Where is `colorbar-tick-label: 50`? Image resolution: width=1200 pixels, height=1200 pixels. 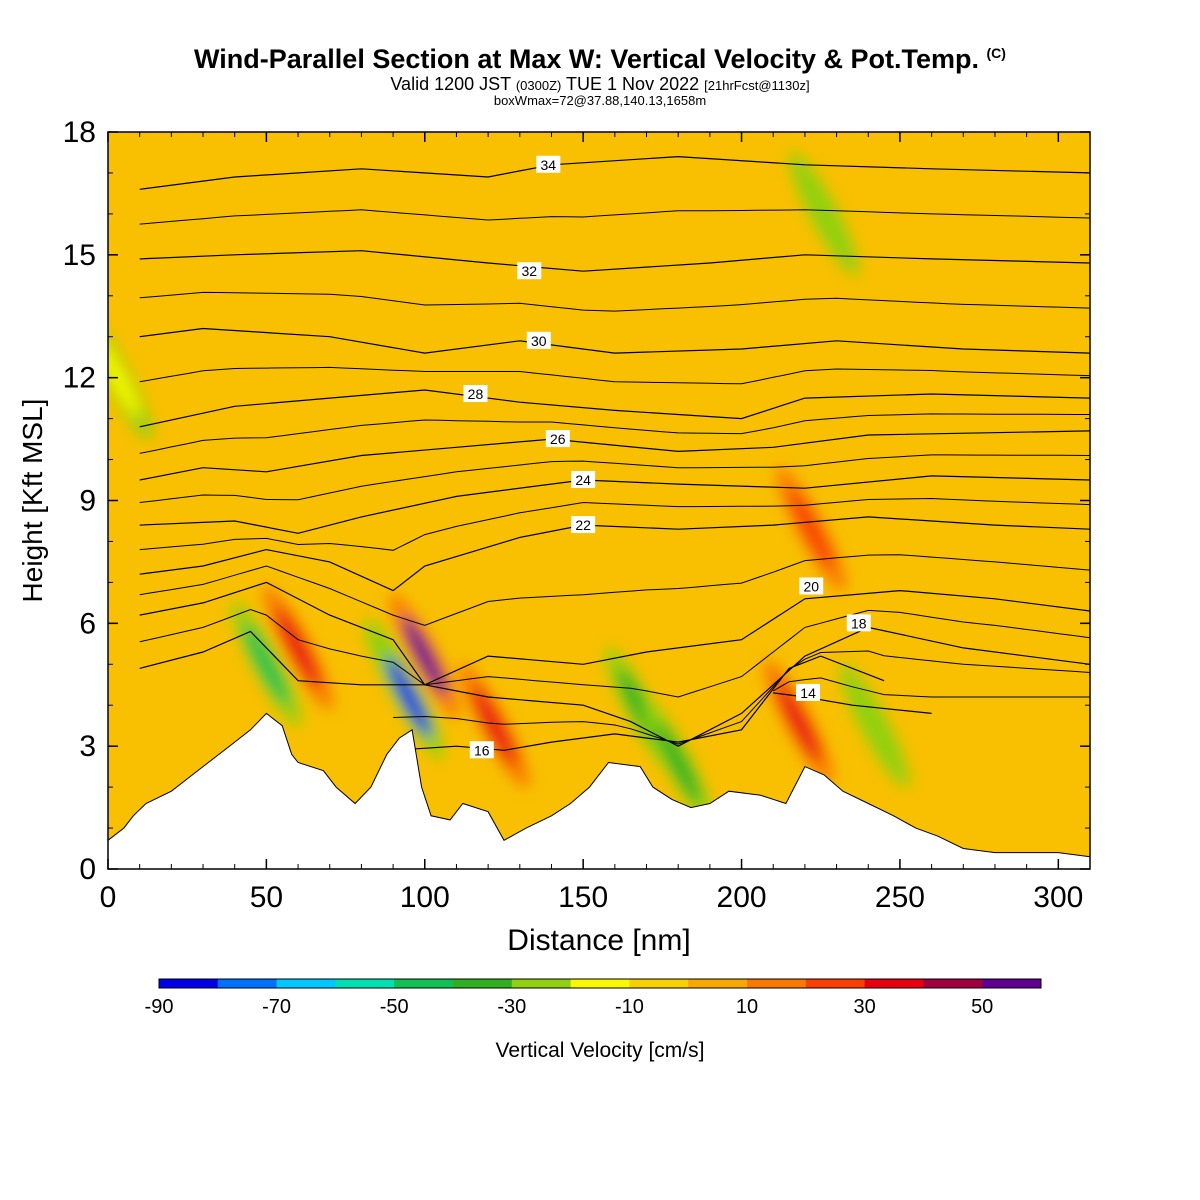 colorbar-tick-label: 50 is located at coordinates (982, 1007).